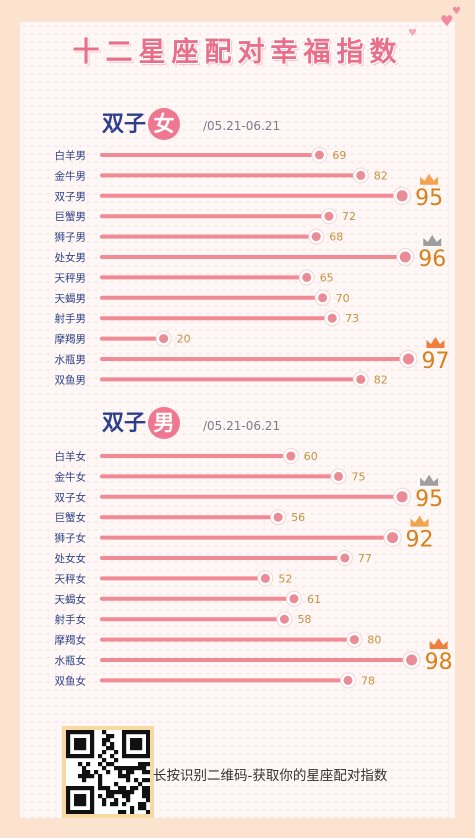  Describe the element at coordinates (420, 540) in the screenshot. I see `value-label: 92` at that location.